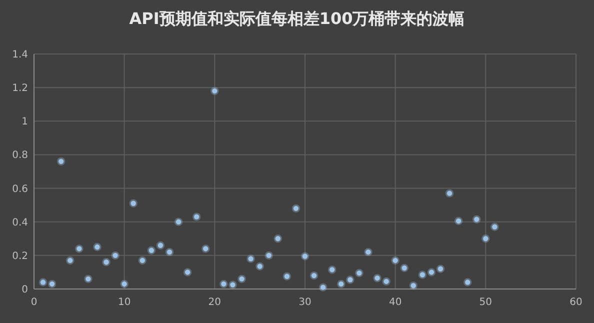 This screenshot has width=594, height=323. What do you see at coordinates (215, 302) in the screenshot?
I see `x-tick-label: 20` at bounding box center [215, 302].